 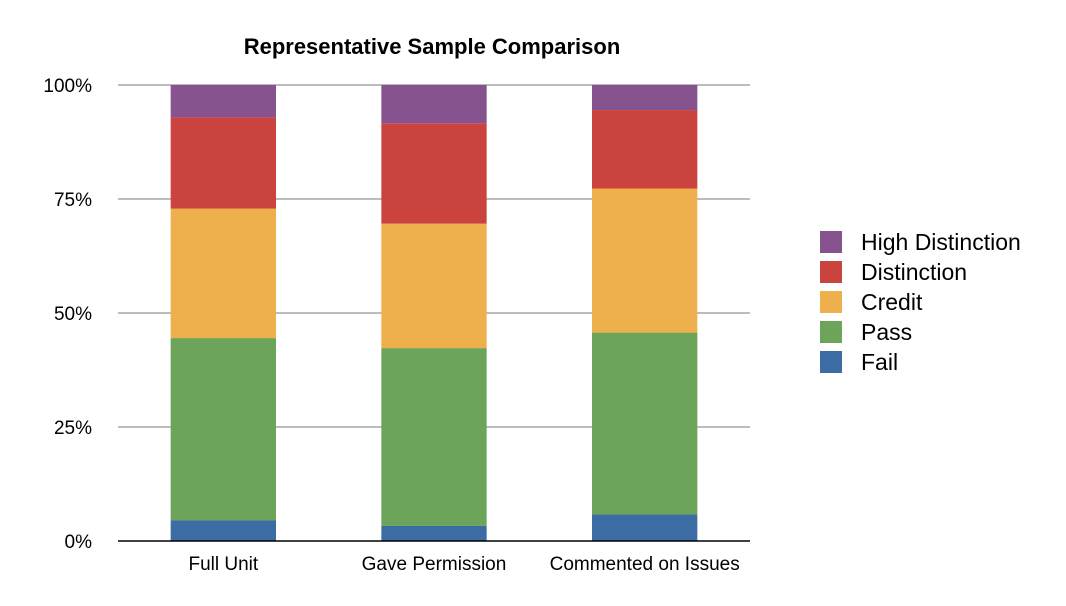 What do you see at coordinates (879, 362) in the screenshot?
I see `legend-label: Fail` at bounding box center [879, 362].